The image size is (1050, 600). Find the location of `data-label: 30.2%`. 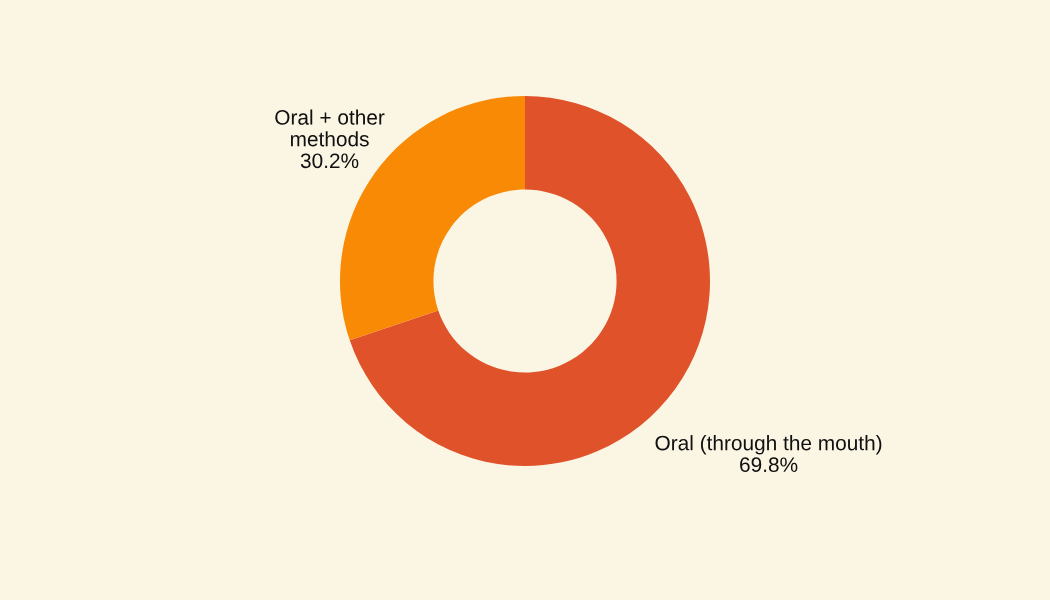

data-label: 30.2% is located at coordinates (329, 161).